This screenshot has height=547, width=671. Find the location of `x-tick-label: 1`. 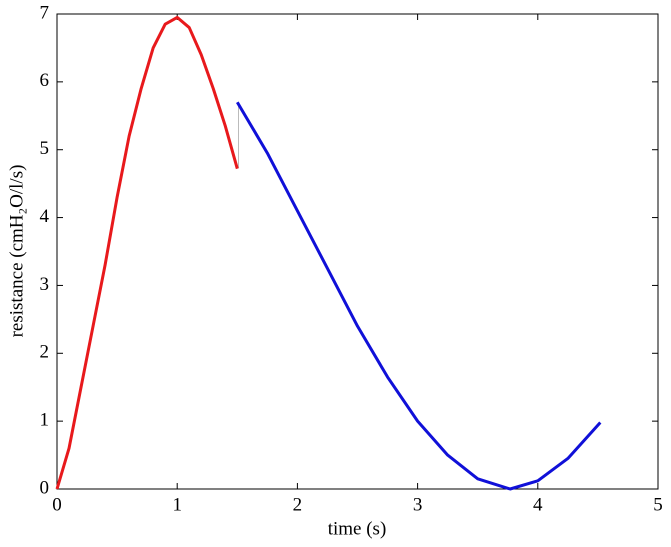

x-tick-label: 1 is located at coordinates (177, 504).